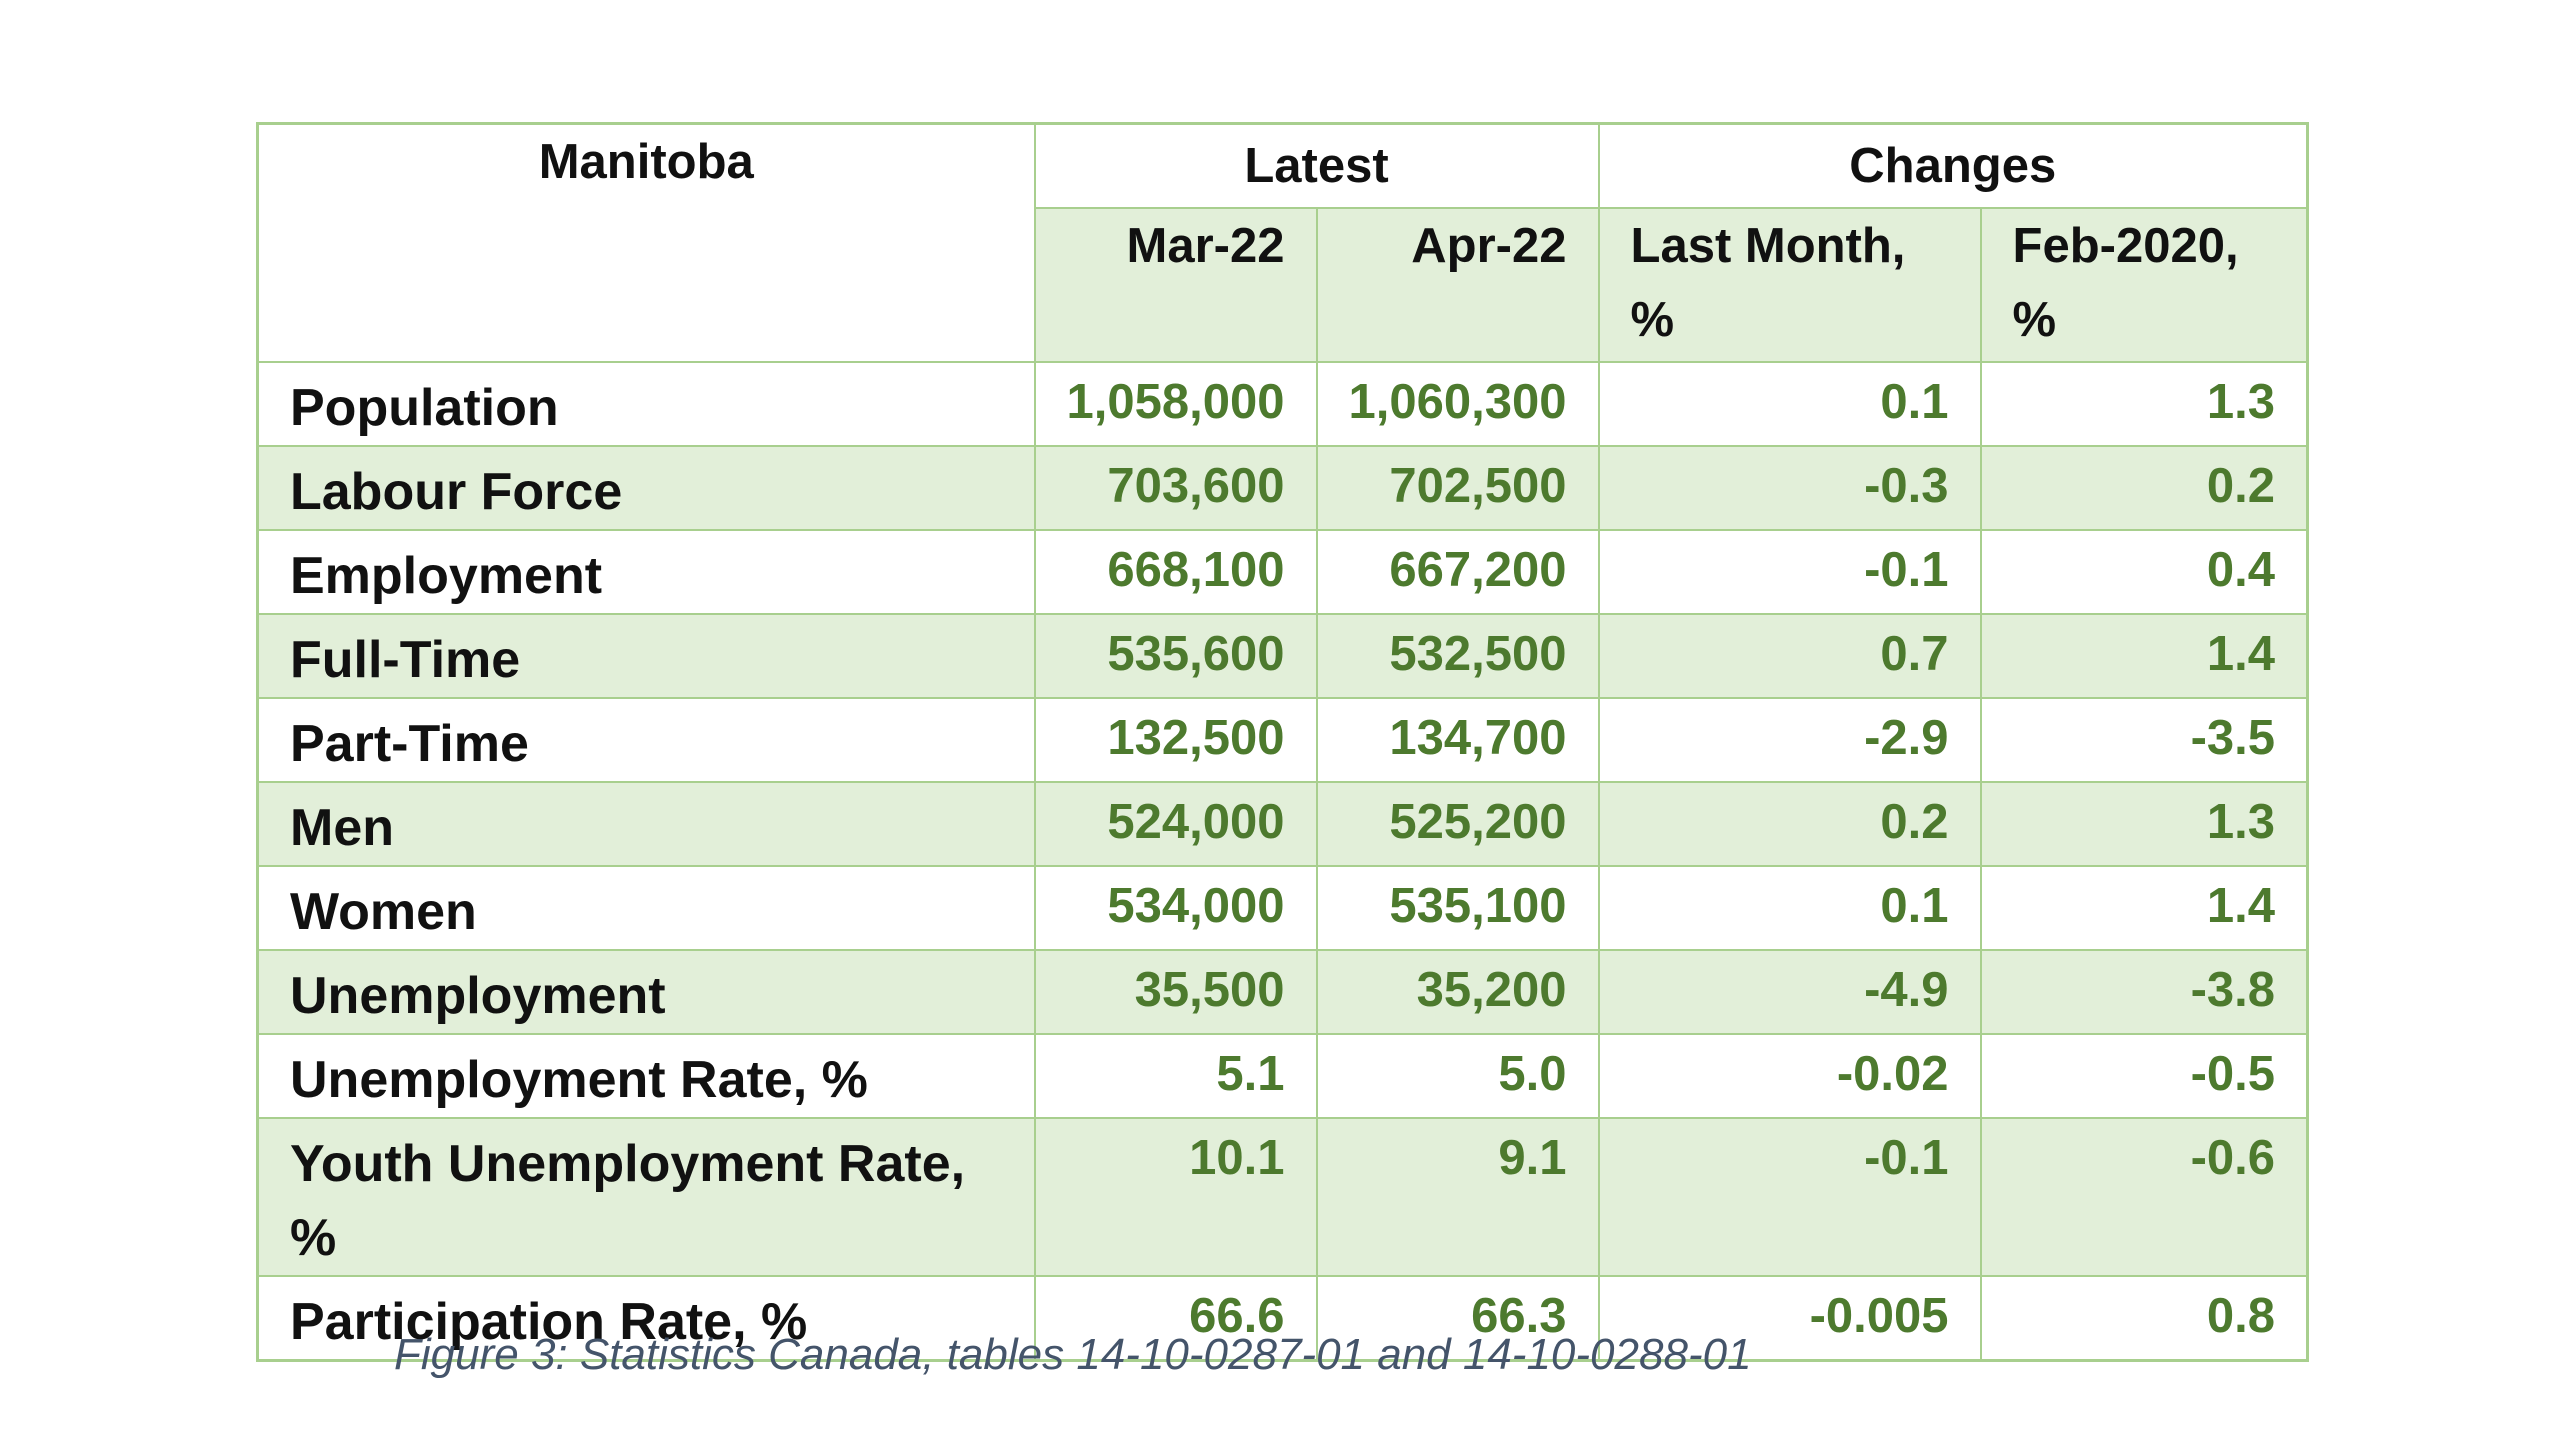 The width and height of the screenshot is (2560, 1447). I want to click on group-header-changes: Changes, so click(1953, 165).